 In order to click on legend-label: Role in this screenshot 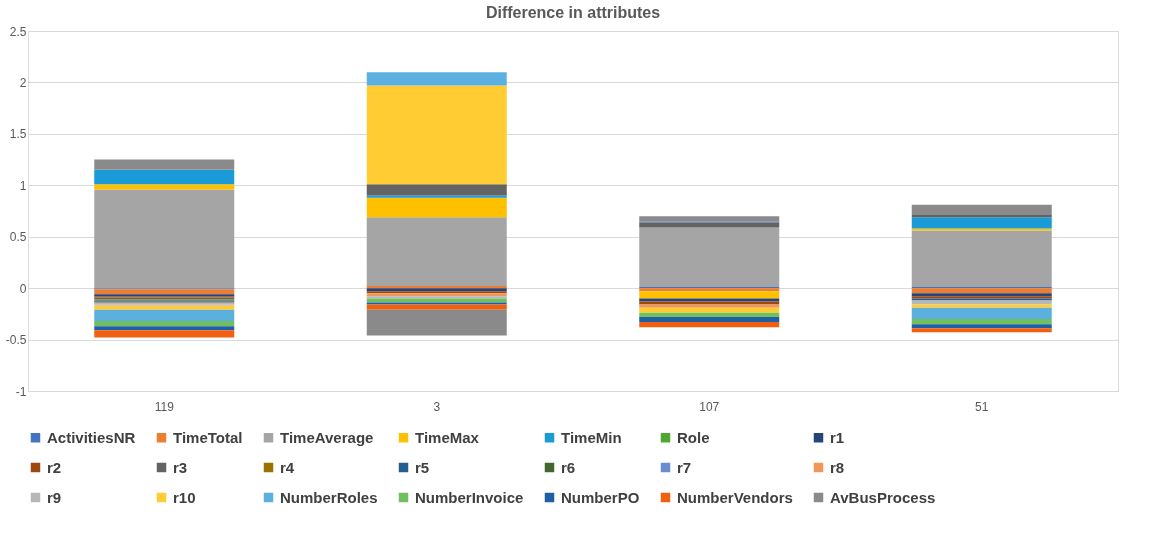, I will do `click(693, 437)`.